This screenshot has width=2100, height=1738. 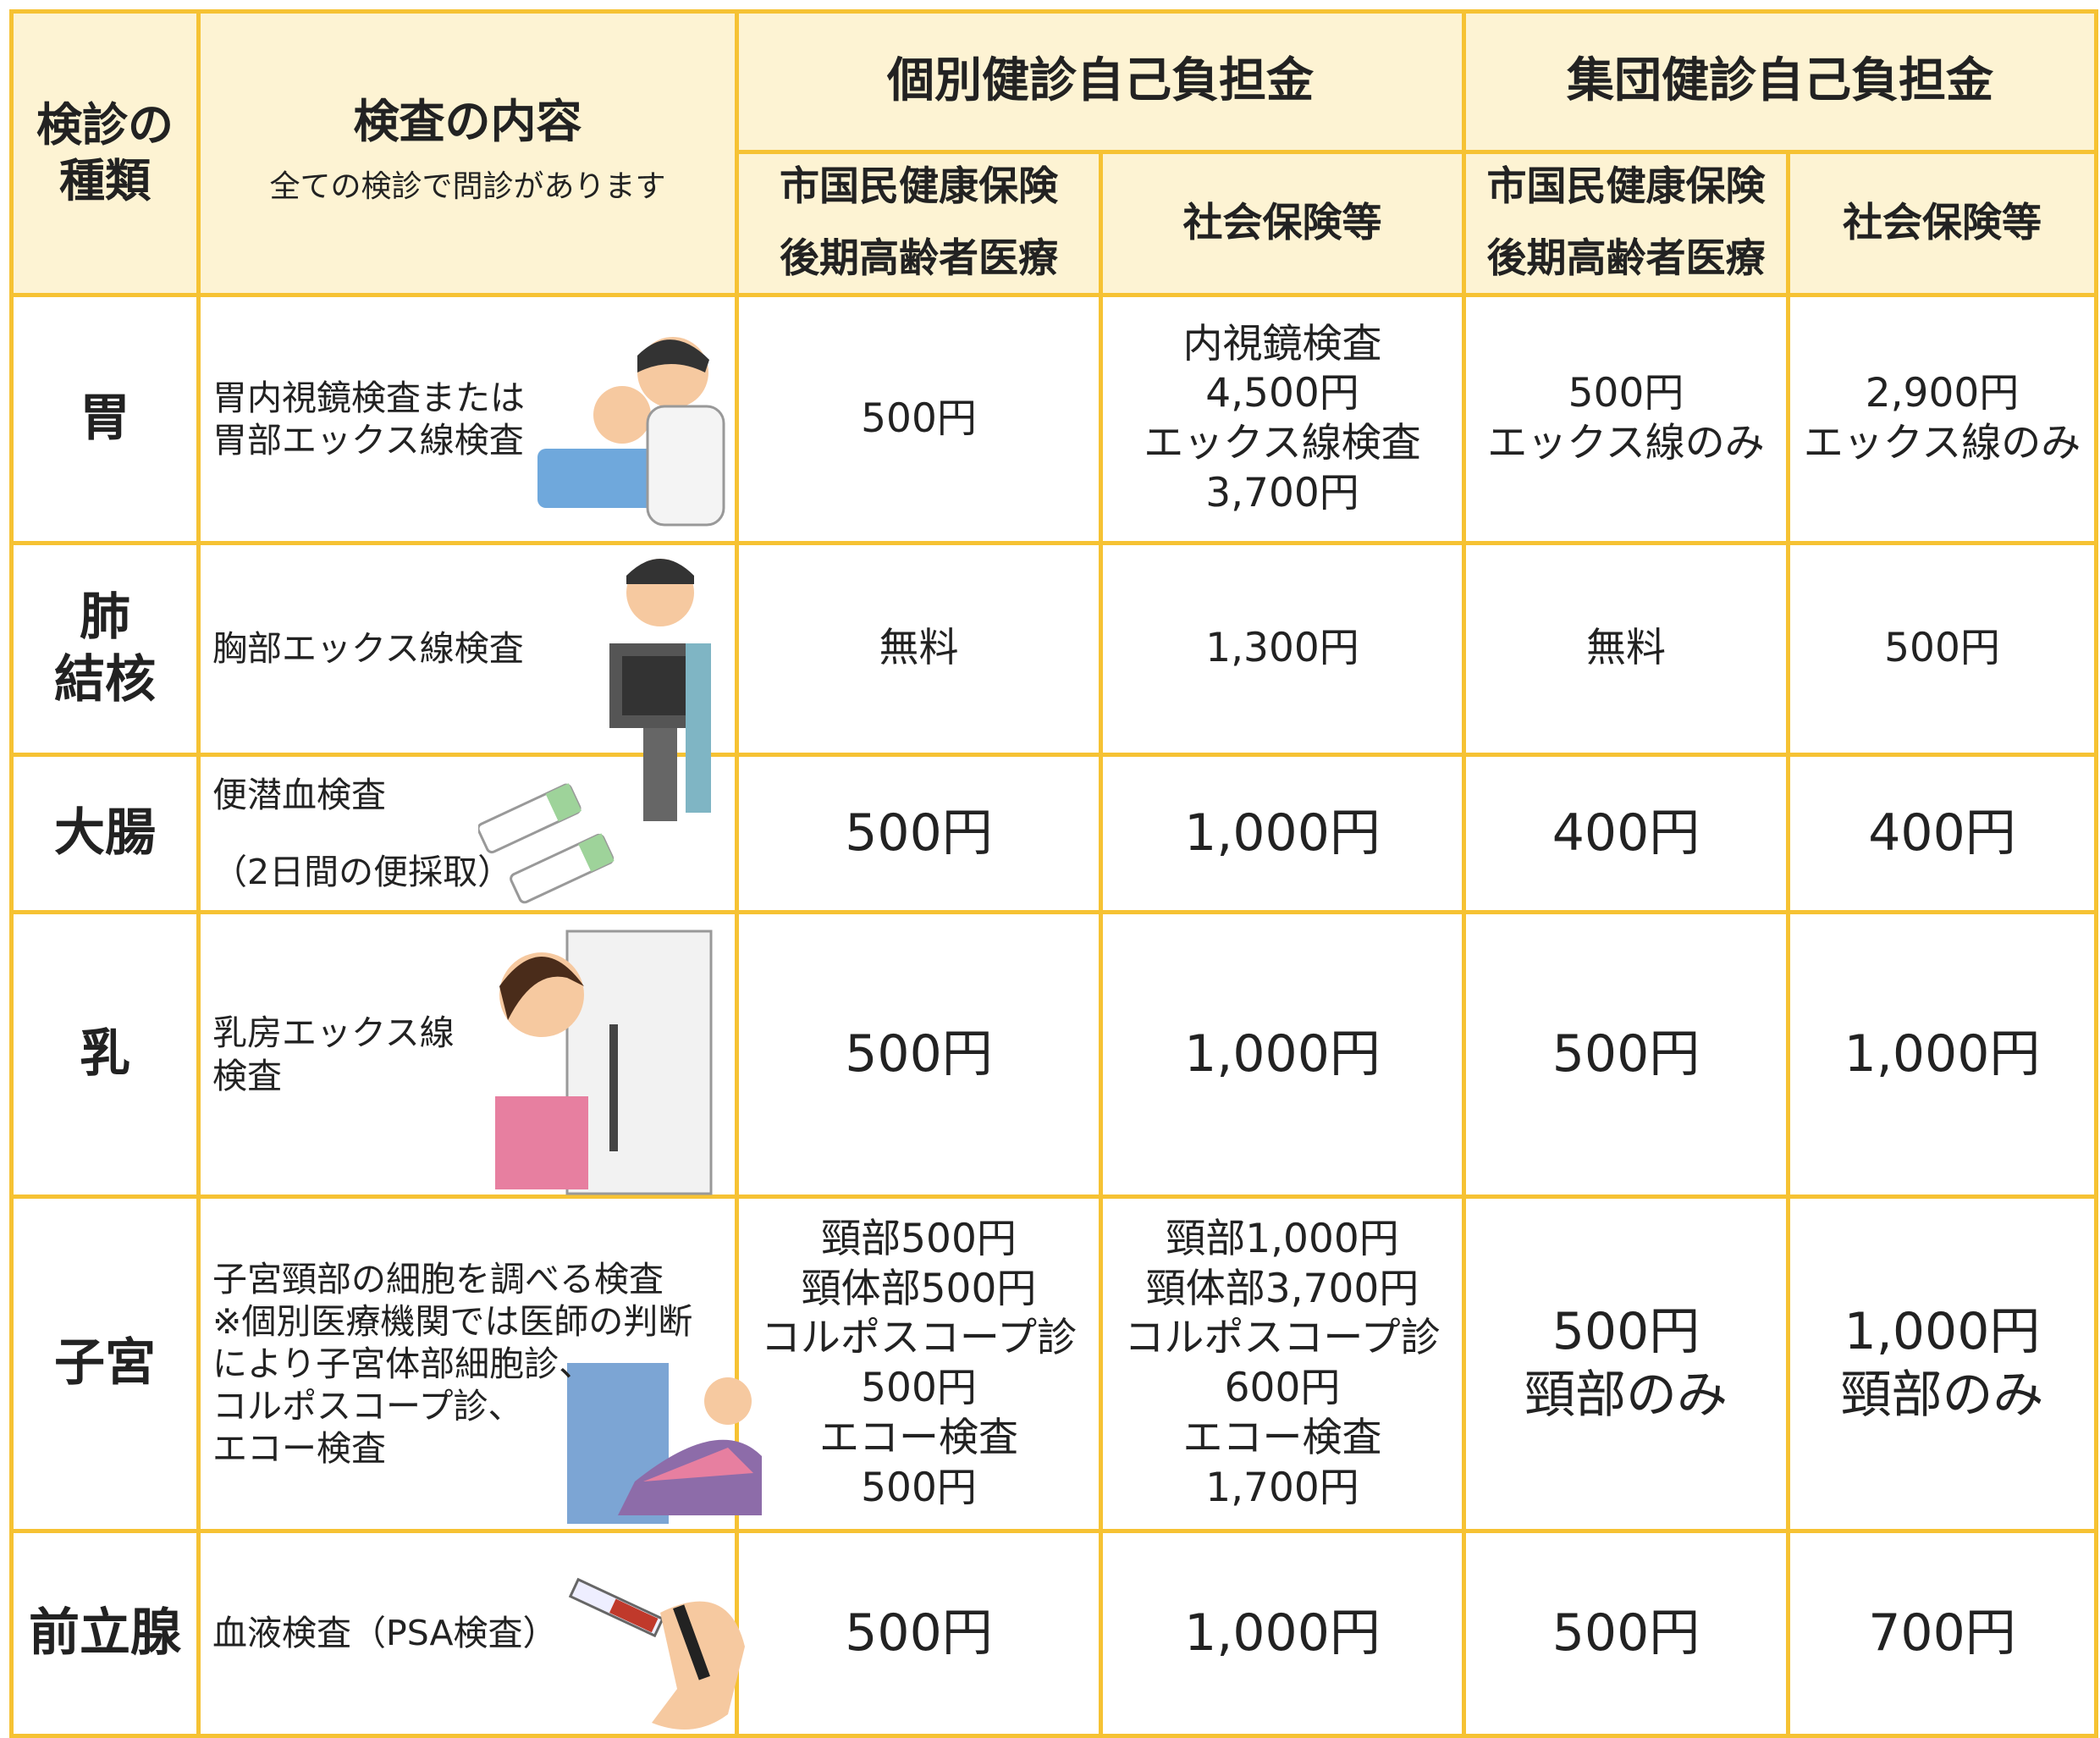 What do you see at coordinates (438, 1278) in the screenshot?
I see `content-text: 子宮頸部の細胞を調べる検査` at bounding box center [438, 1278].